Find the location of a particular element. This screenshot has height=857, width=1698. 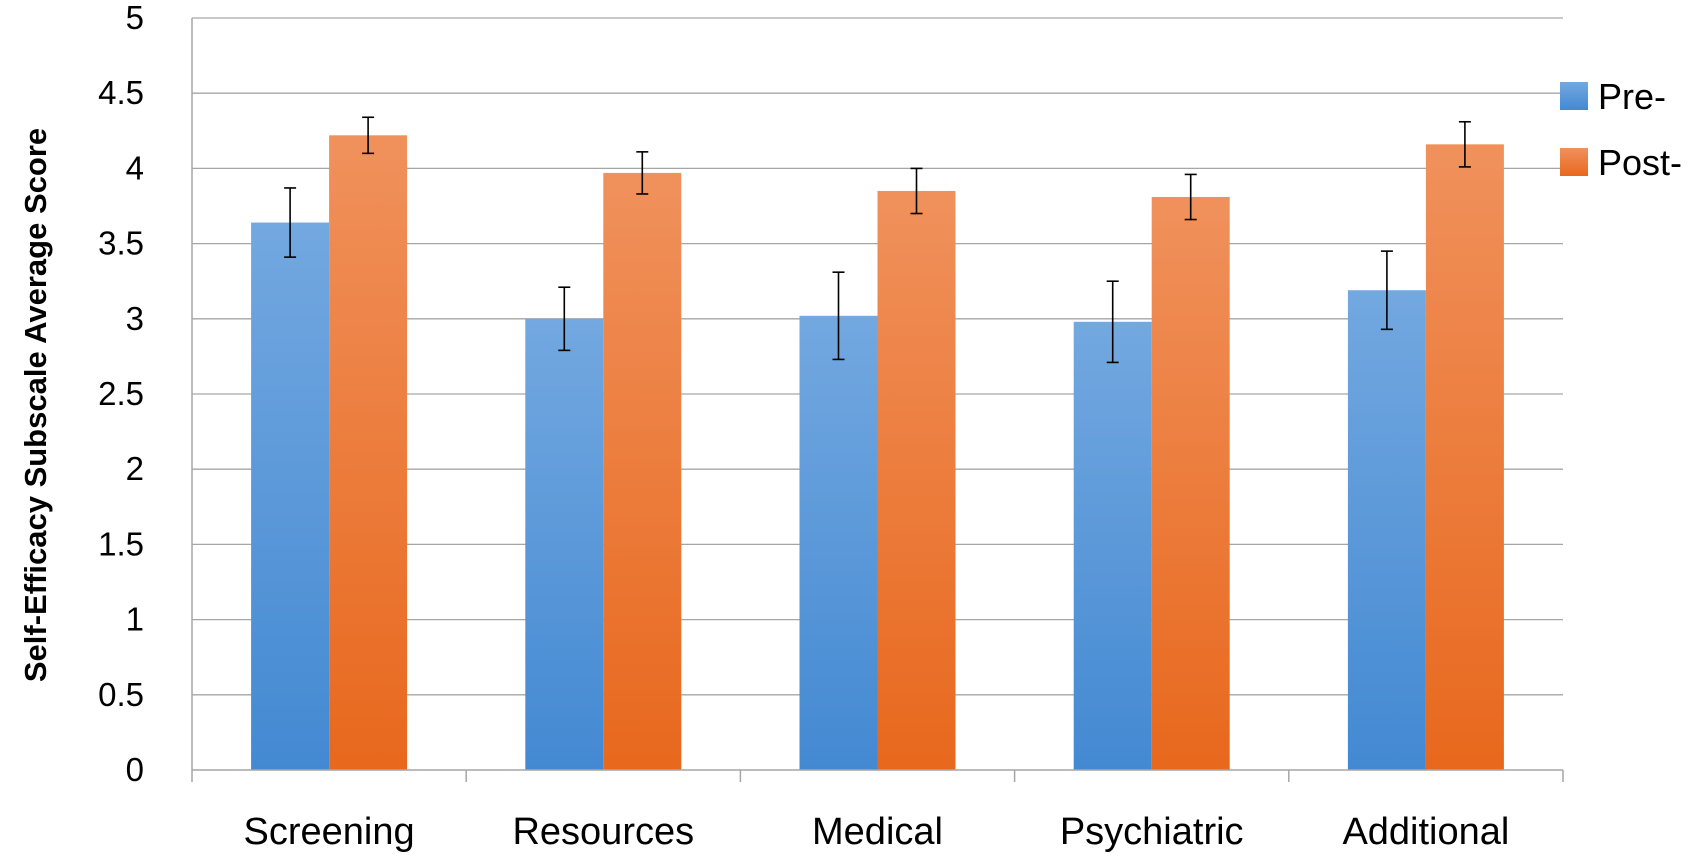

y-tick-label: 2 is located at coordinates (135, 468).